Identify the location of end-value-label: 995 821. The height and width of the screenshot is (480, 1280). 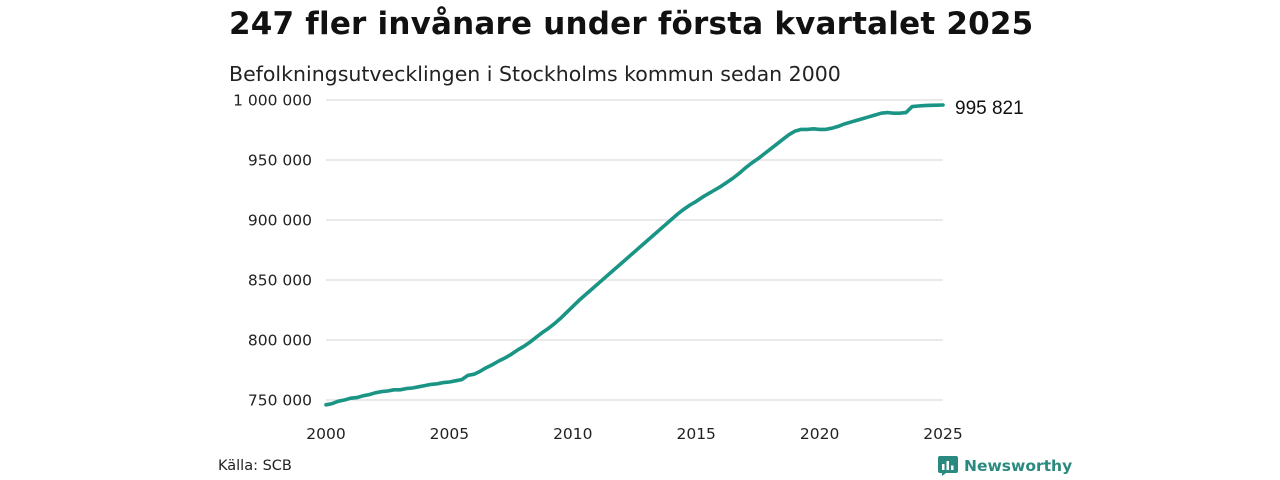
(989, 108).